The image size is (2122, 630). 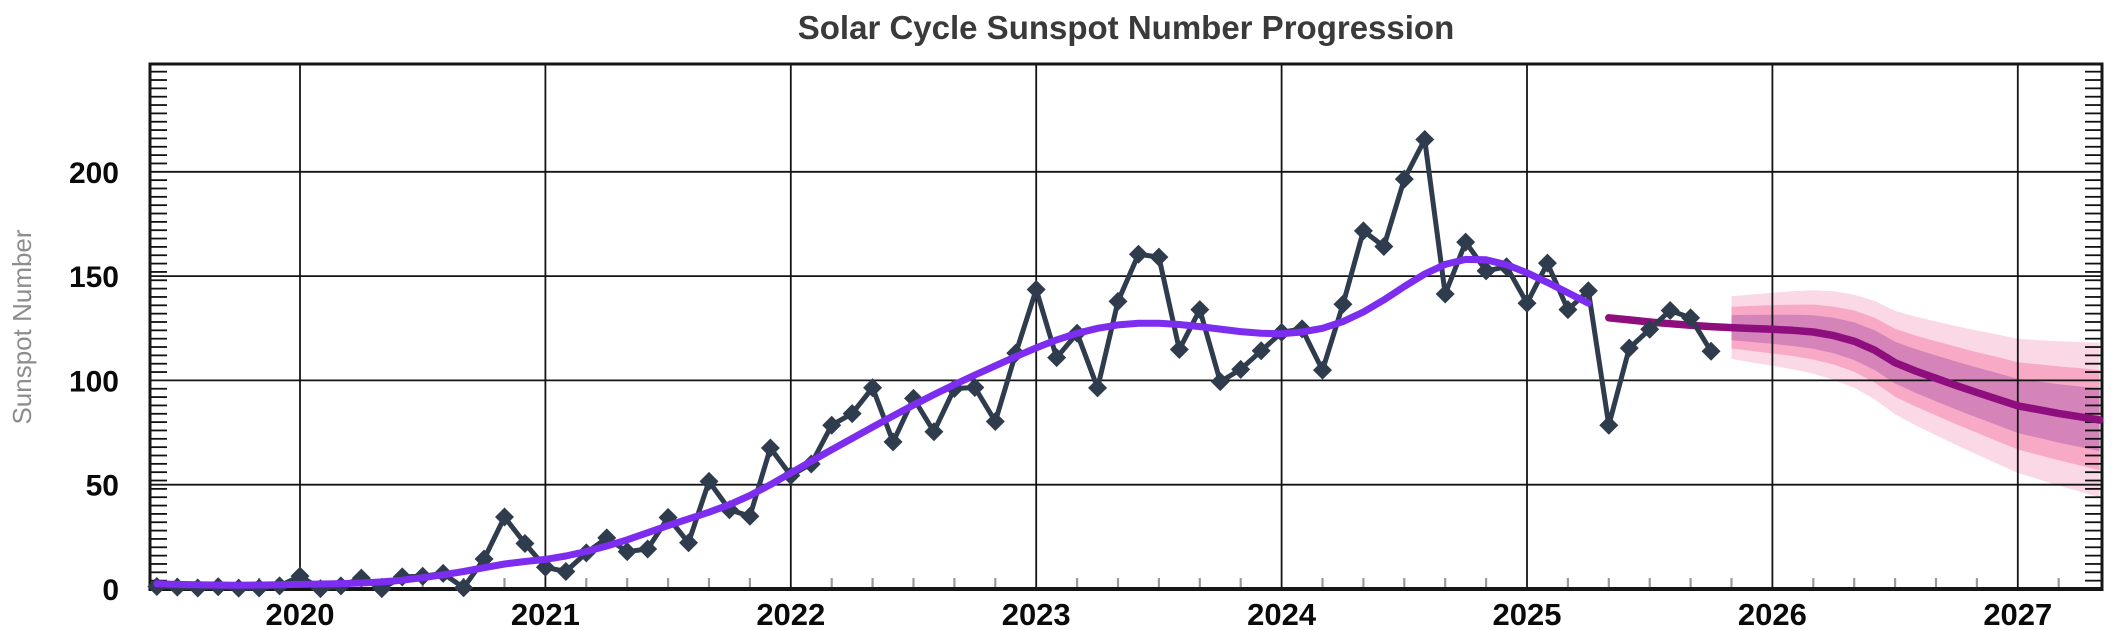 What do you see at coordinates (1126, 27) in the screenshot?
I see `chart-title: Solar Cycle Sunspot Number Progression` at bounding box center [1126, 27].